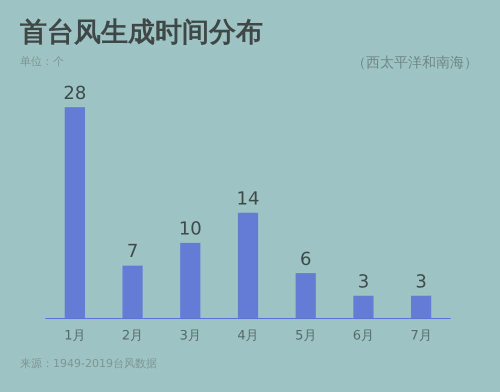 This screenshot has width=500, height=392. Describe the element at coordinates (75, 336) in the screenshot. I see `x-tick-label: 1月` at that location.